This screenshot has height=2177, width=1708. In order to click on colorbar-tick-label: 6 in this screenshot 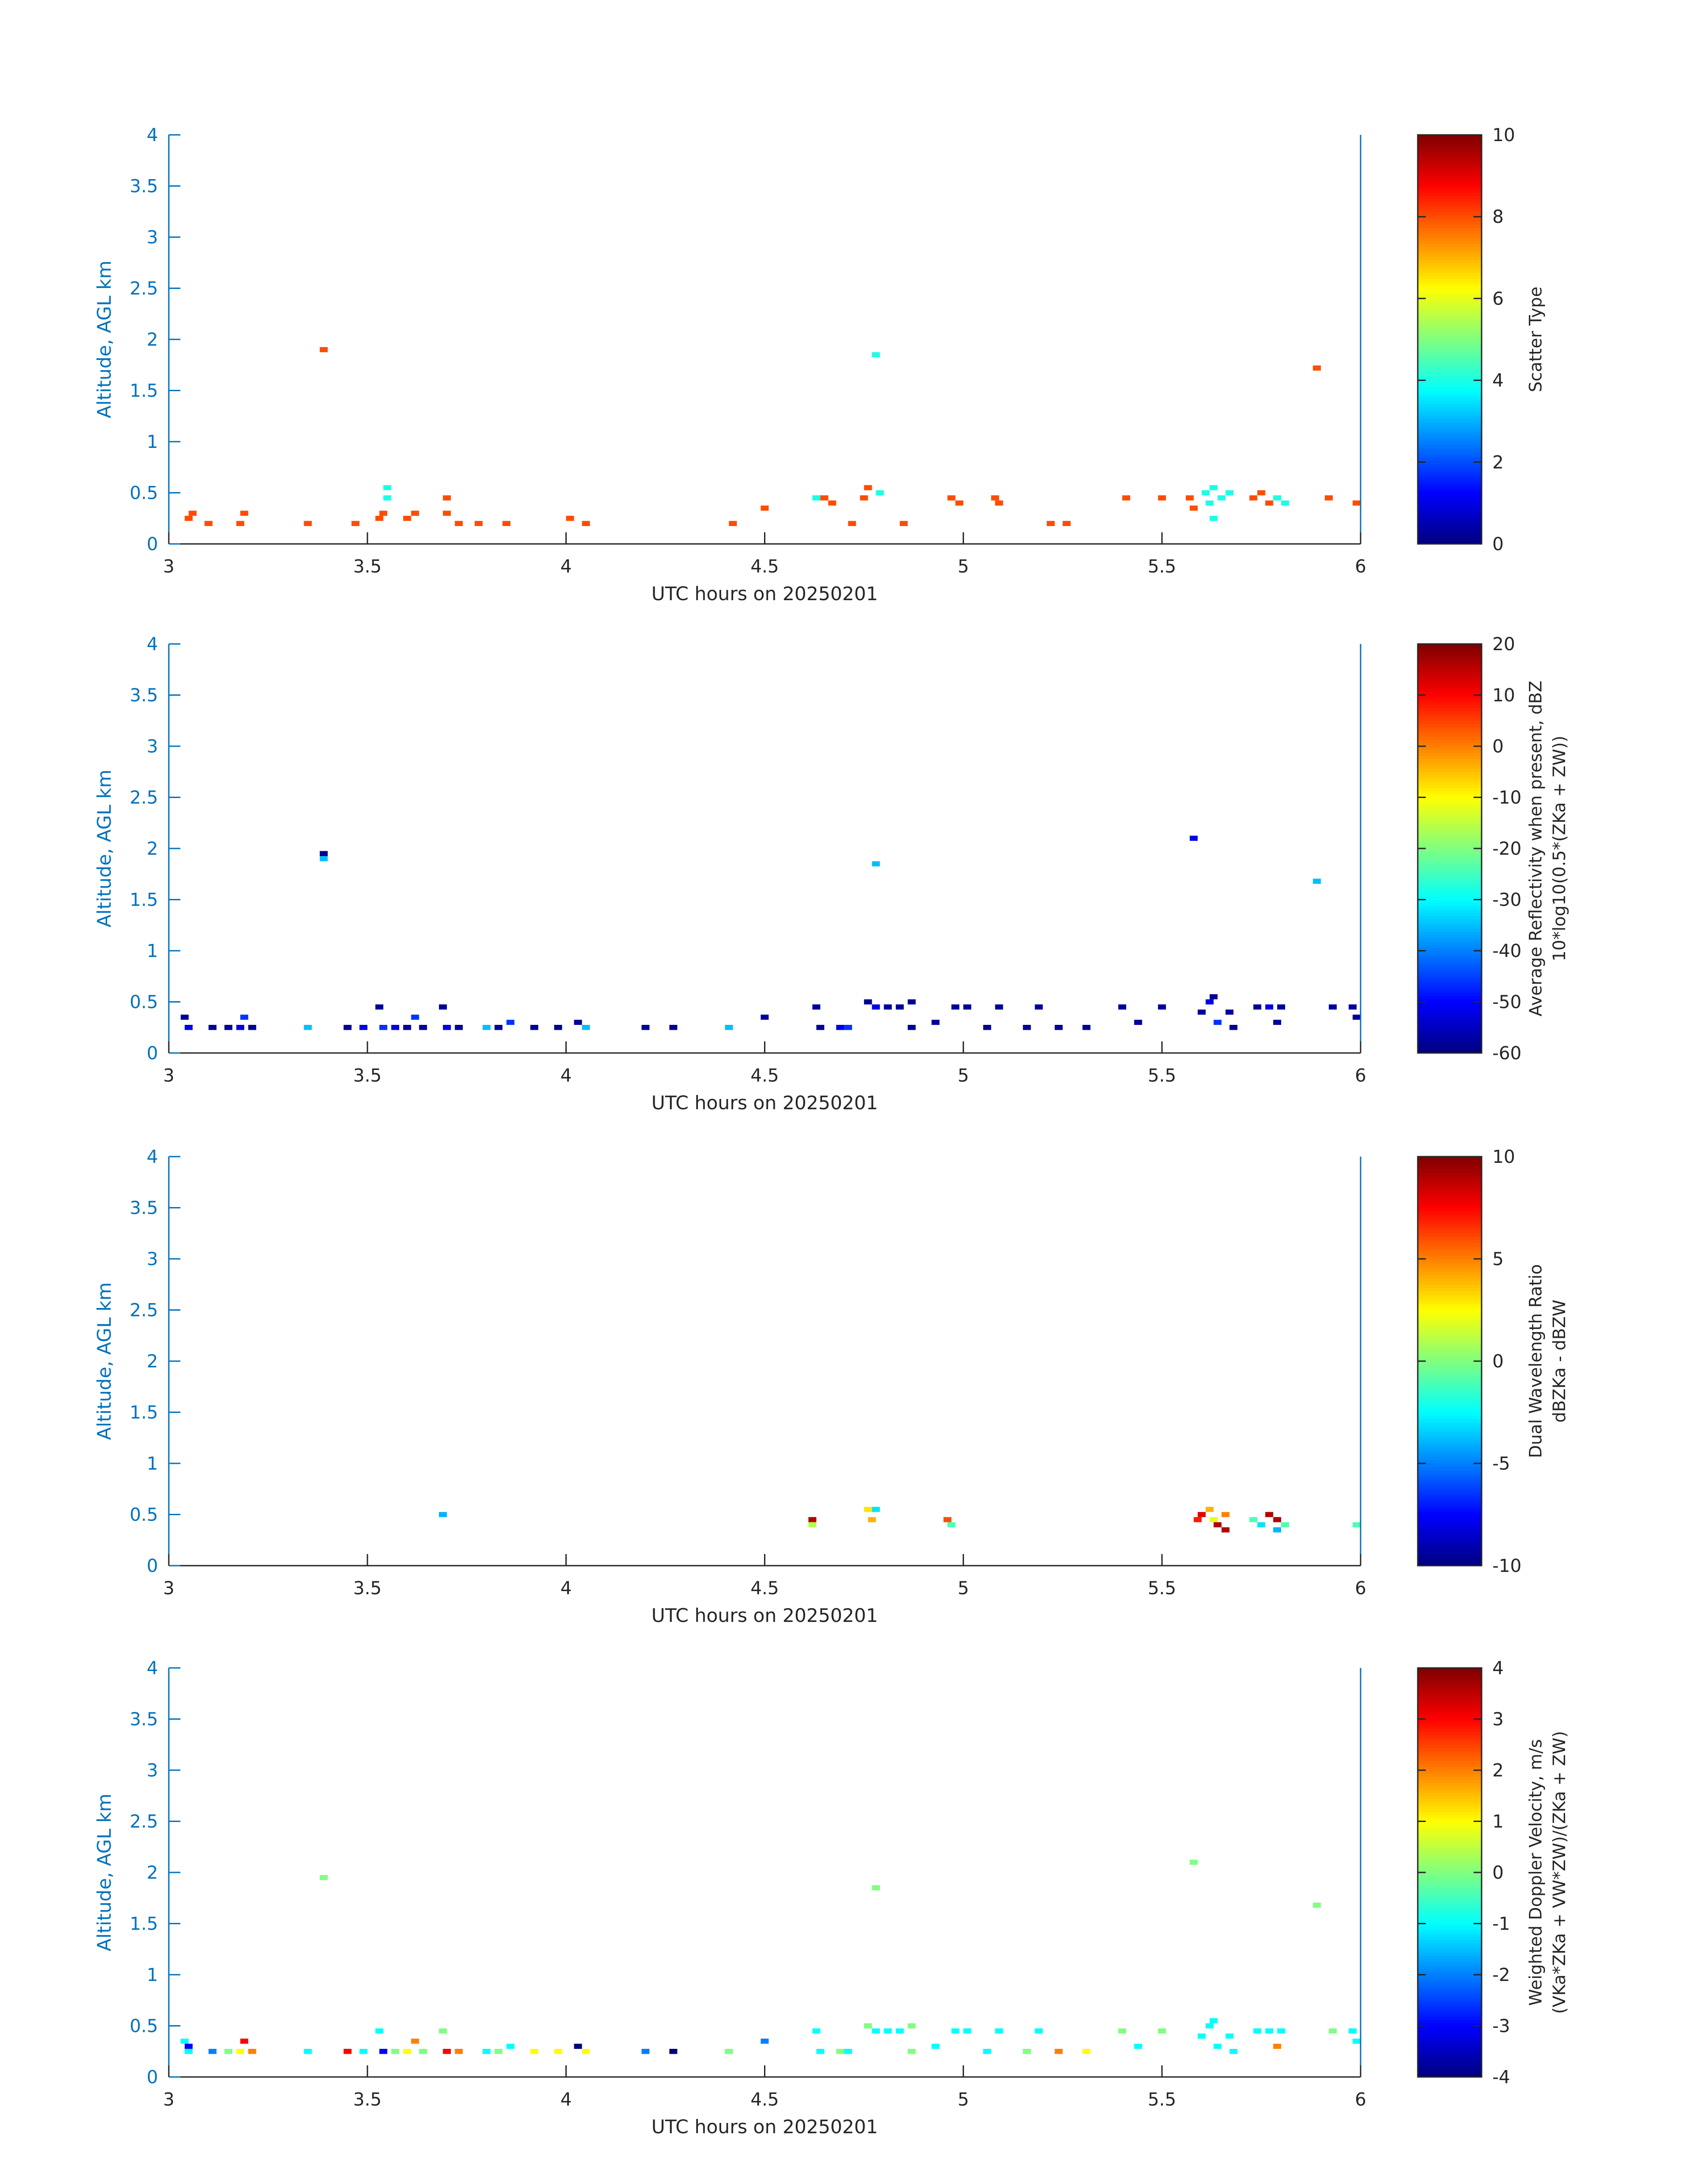, I will do `click(1497, 298)`.